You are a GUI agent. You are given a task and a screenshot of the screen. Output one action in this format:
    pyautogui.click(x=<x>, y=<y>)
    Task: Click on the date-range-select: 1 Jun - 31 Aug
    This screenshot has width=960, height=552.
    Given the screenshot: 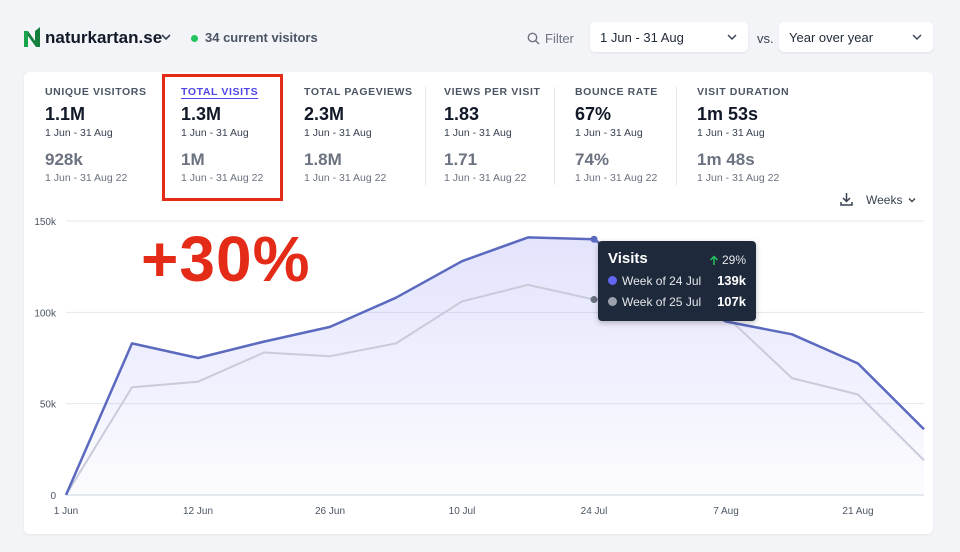 What is the action you would take?
    pyautogui.click(x=669, y=37)
    